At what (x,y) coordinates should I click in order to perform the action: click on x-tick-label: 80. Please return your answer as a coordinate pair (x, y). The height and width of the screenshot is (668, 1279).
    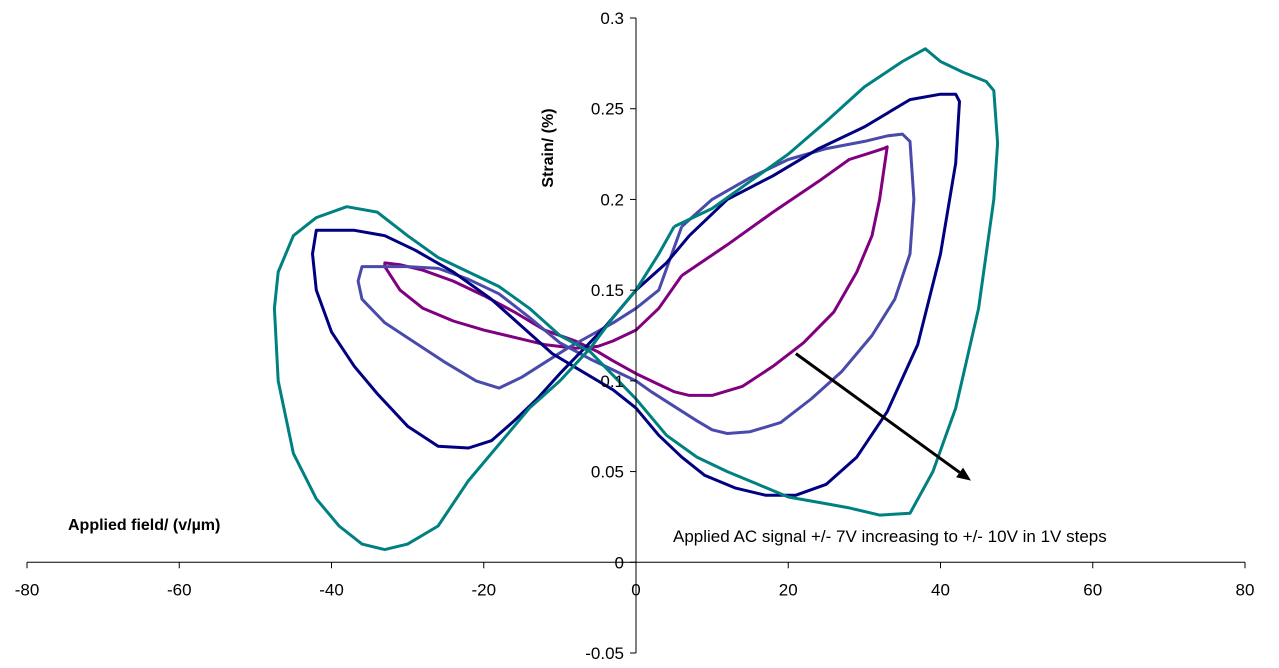
    Looking at the image, I should click on (1245, 589).